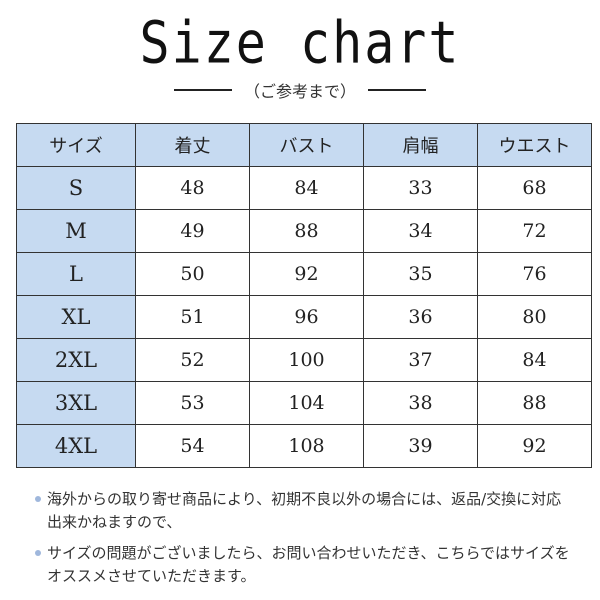 The width and height of the screenshot is (600, 600). I want to click on measurement-cell: 51, so click(192, 317).